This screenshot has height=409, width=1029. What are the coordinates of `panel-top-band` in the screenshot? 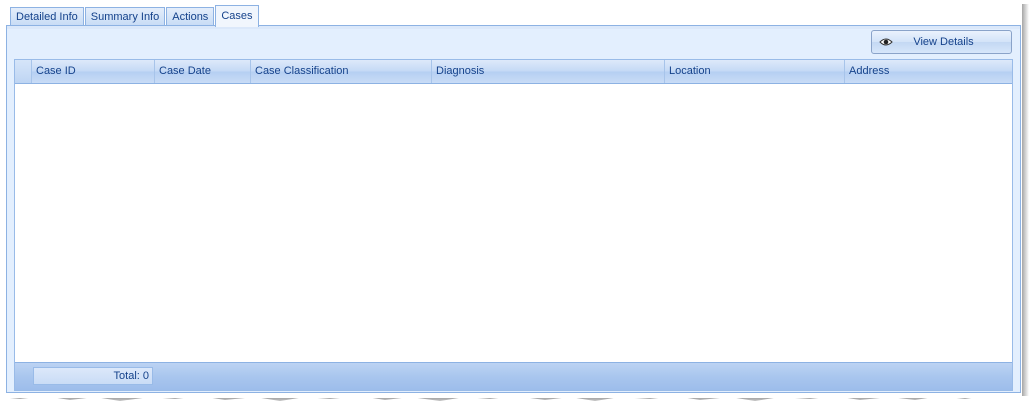 It's located at (513, 27).